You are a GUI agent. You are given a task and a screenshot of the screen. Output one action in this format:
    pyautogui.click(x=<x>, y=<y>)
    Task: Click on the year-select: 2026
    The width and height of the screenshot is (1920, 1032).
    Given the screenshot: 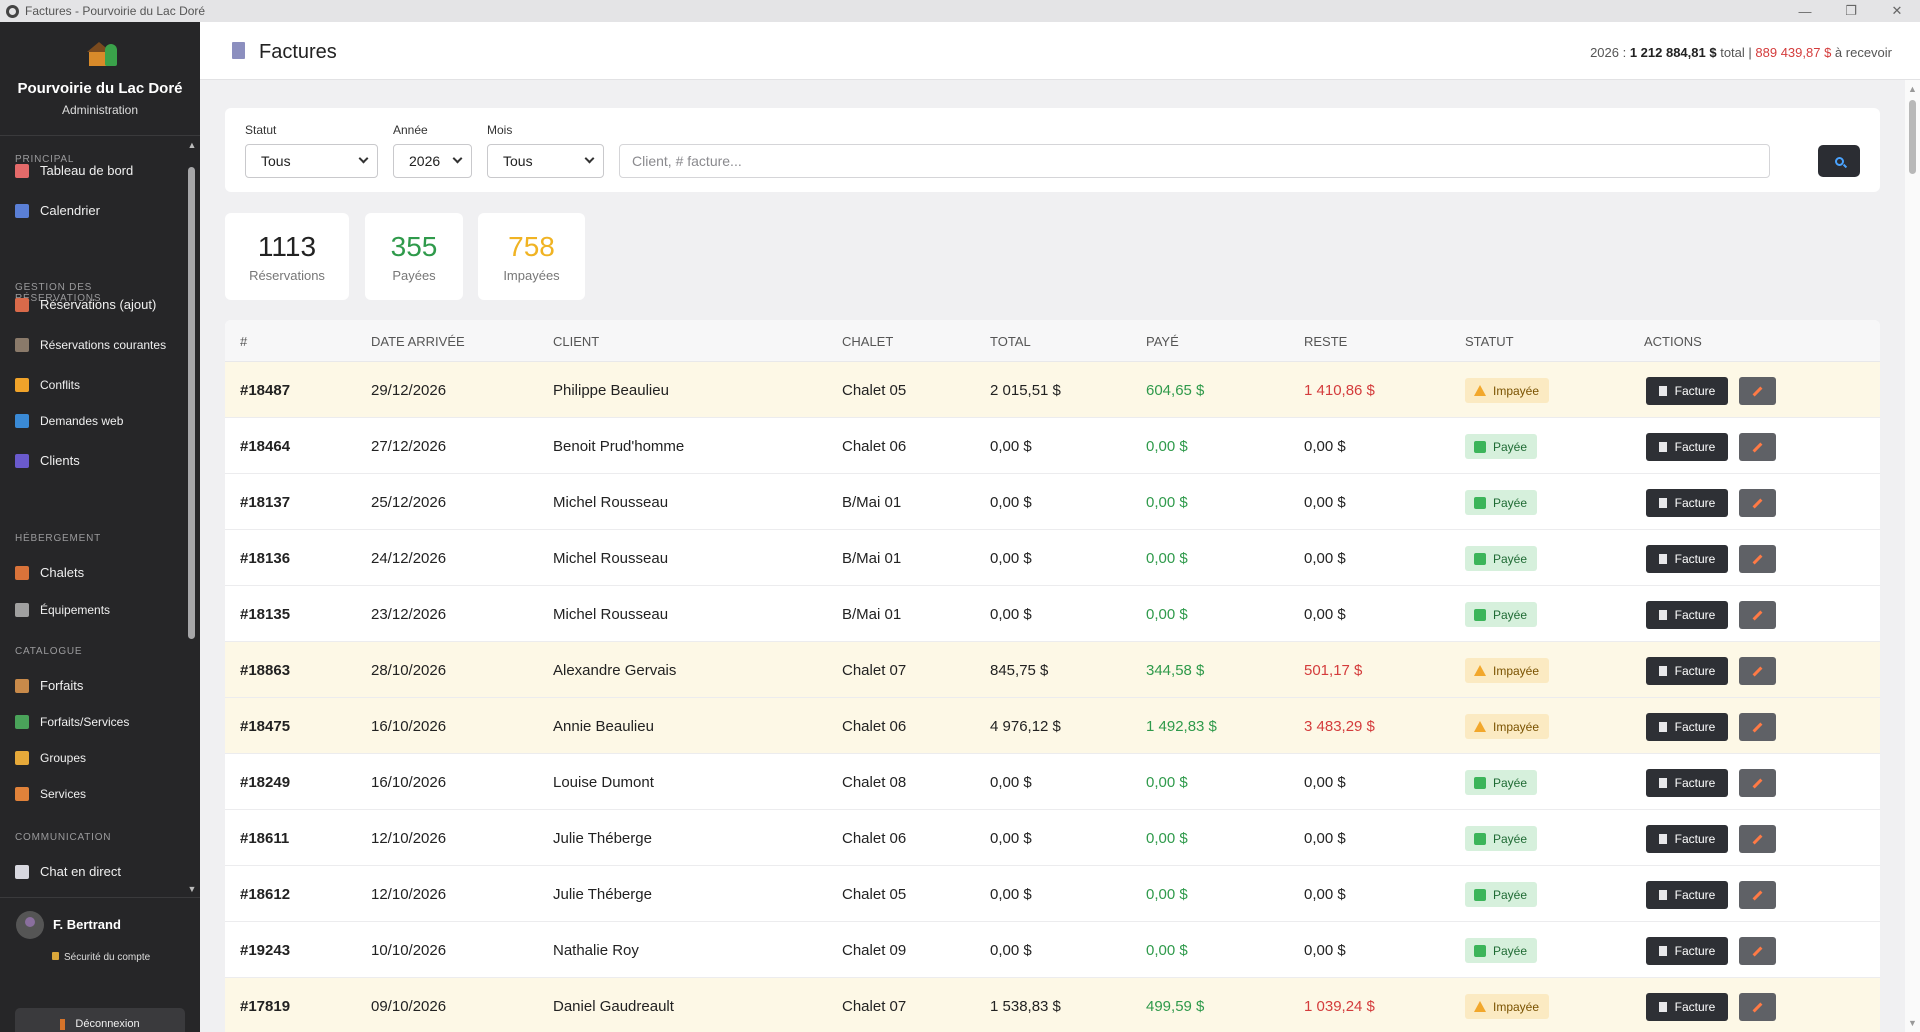 What is the action you would take?
    pyautogui.click(x=432, y=161)
    